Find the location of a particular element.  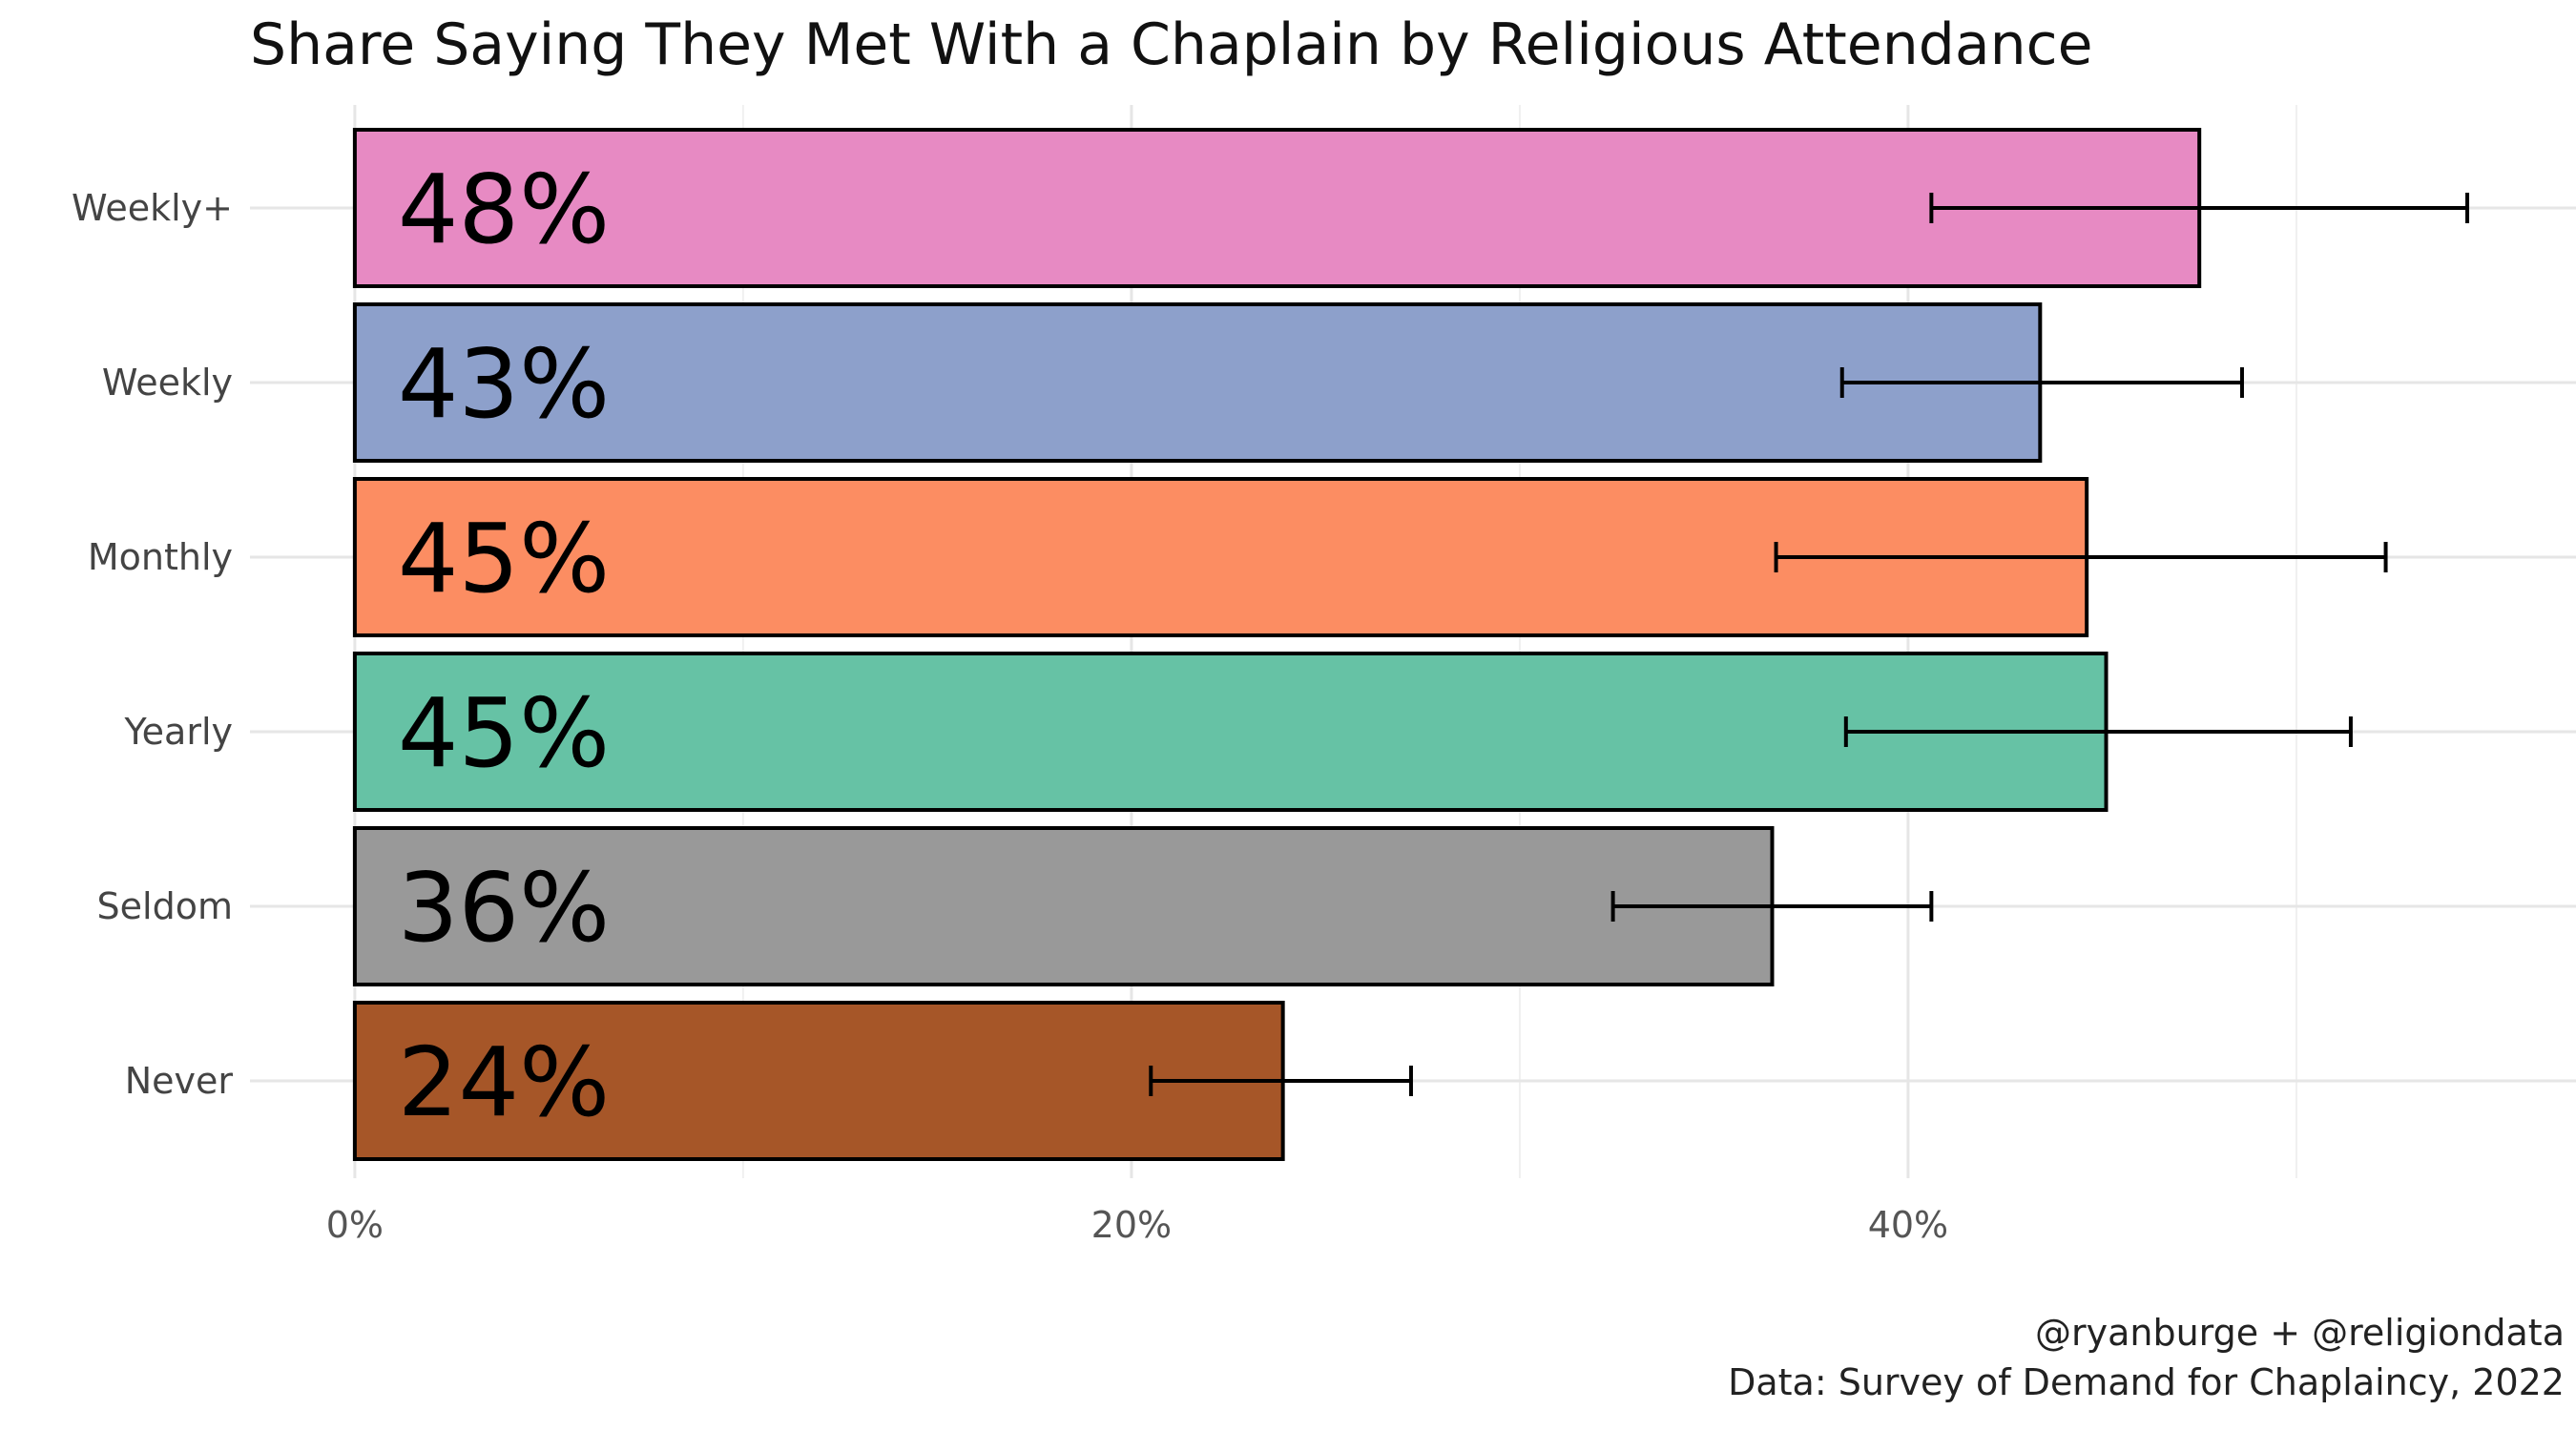

bar-never is located at coordinates (818, 1081).